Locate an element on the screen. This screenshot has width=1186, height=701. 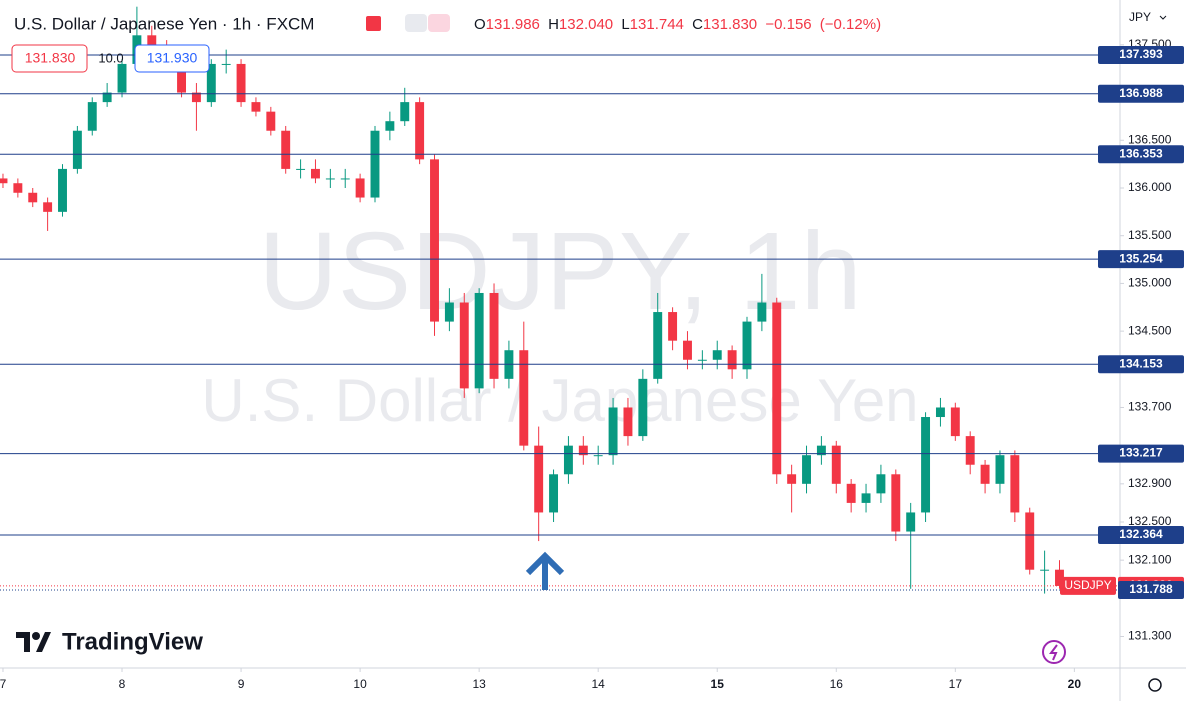
label: C is located at coordinates (697, 24).